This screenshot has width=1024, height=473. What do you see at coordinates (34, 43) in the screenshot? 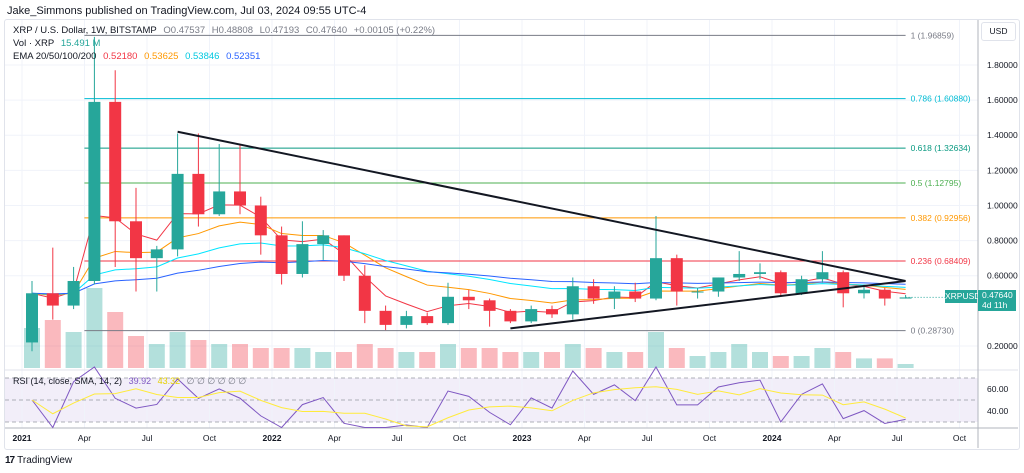
I see `volume-label: Vol · XRP` at bounding box center [34, 43].